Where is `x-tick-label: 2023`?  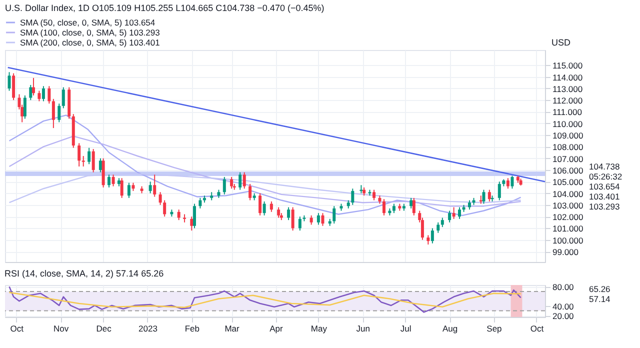 x-tick-label: 2023 is located at coordinates (148, 329).